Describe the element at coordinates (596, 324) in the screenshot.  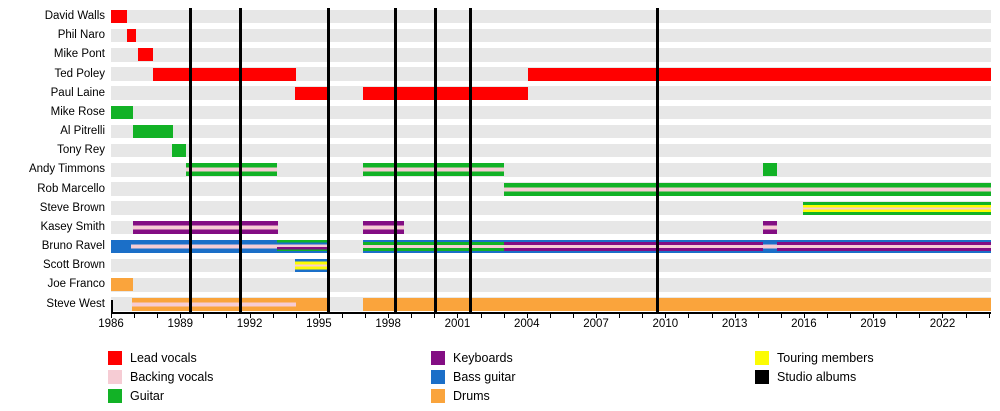
I see `tick-label: 2007` at that location.